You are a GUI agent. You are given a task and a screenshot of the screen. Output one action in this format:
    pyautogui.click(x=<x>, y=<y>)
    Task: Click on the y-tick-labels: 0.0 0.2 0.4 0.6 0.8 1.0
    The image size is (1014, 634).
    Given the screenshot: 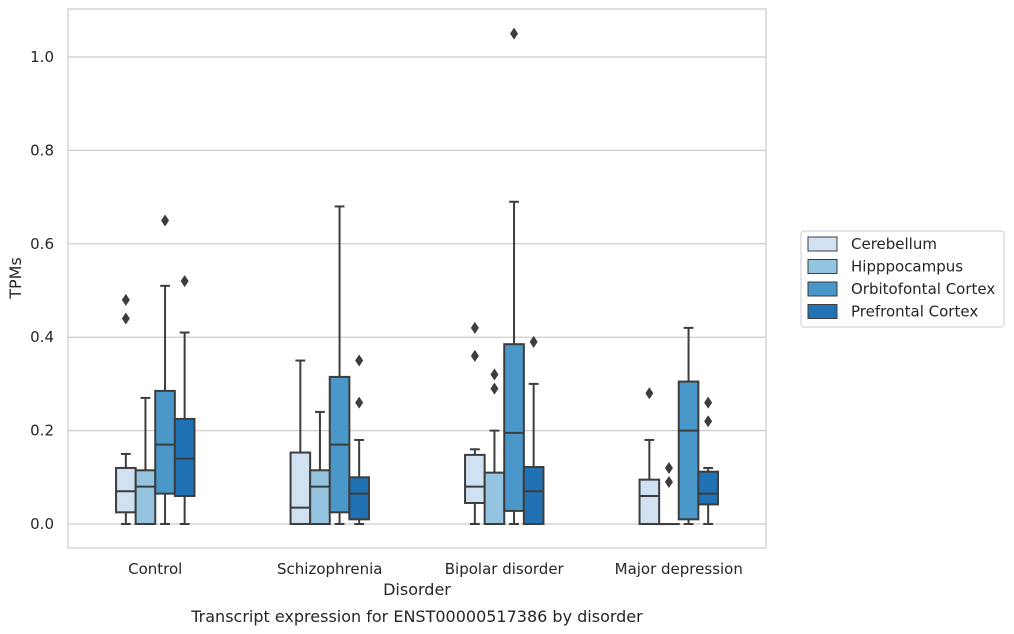 What is the action you would take?
    pyautogui.click(x=42, y=290)
    